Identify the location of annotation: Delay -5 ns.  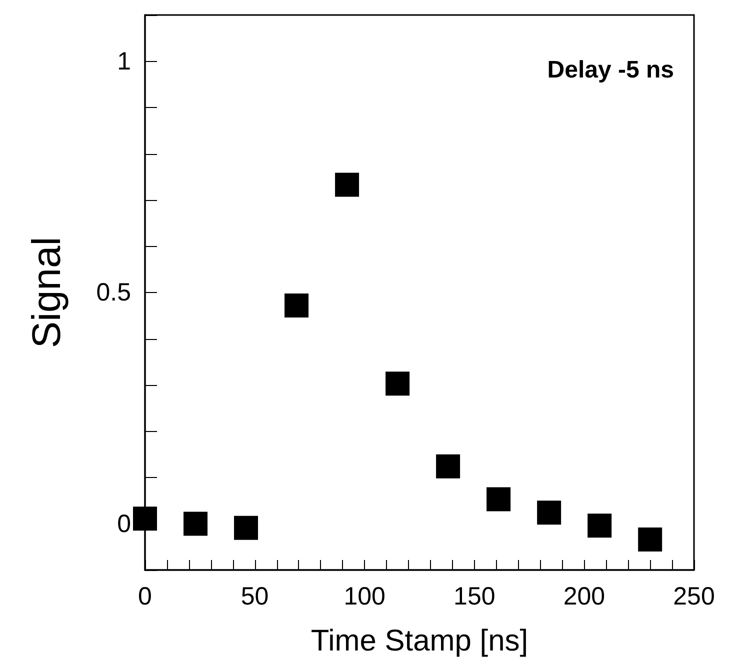
(610, 70).